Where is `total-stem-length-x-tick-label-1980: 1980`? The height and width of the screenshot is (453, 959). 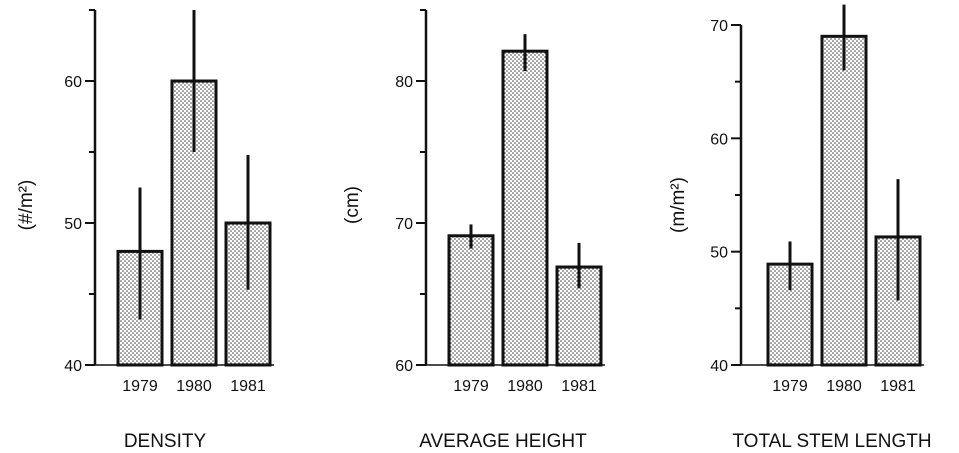 total-stem-length-x-tick-label-1980: 1980 is located at coordinates (844, 386).